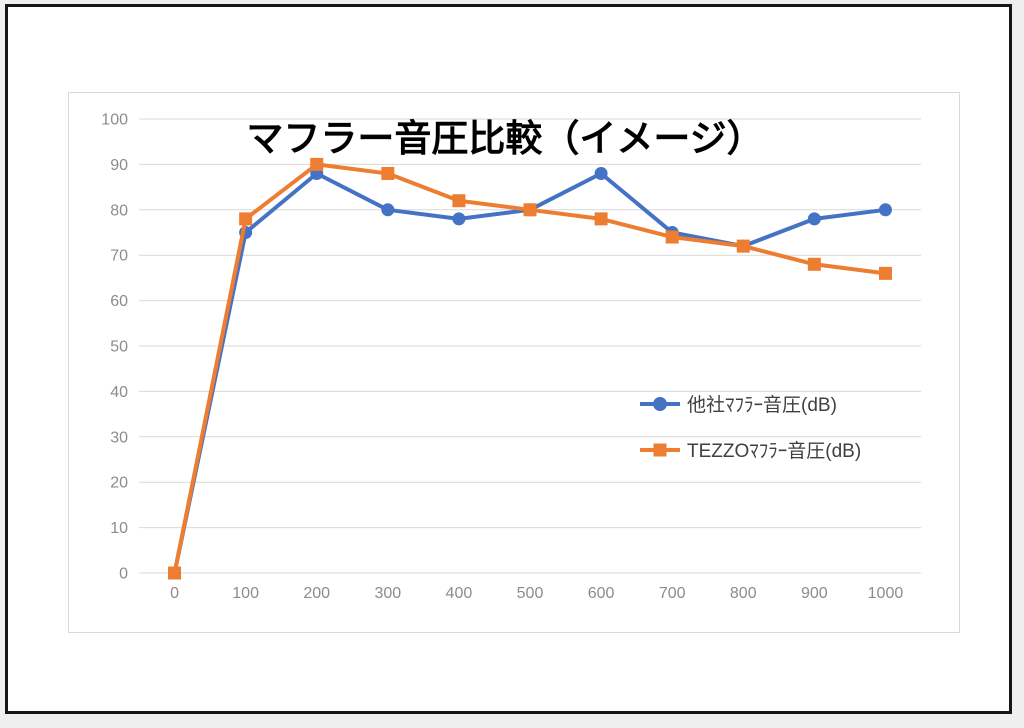 This screenshot has height=728, width=1024. Describe the element at coordinates (387, 593) in the screenshot. I see `x-axis-tick-label: 300` at that location.